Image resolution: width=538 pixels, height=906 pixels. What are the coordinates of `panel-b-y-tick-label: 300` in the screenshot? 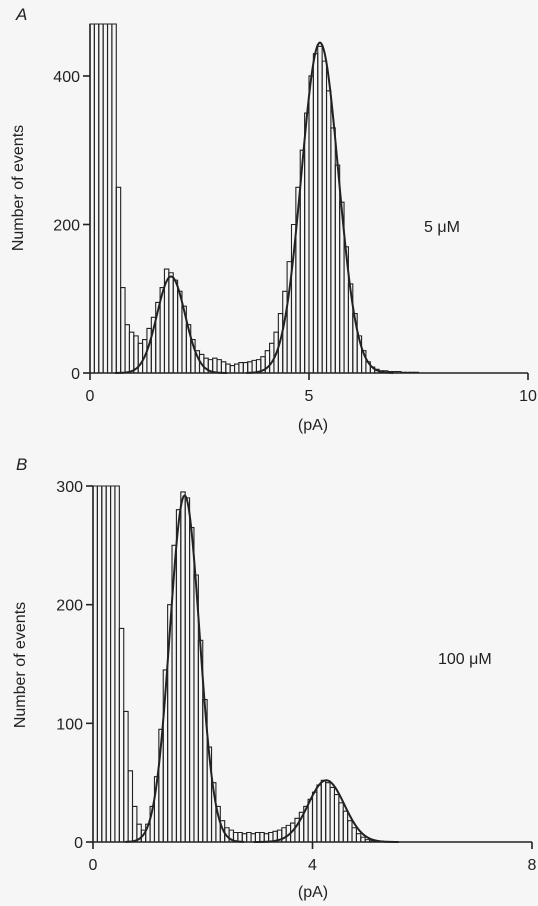 It's located at (69, 487).